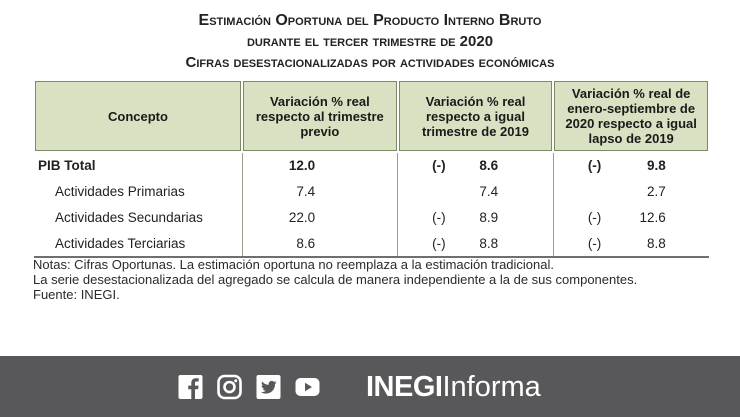 The height and width of the screenshot is (417, 740). I want to click on row-annual-cell: (-) 8.9, so click(475, 217).